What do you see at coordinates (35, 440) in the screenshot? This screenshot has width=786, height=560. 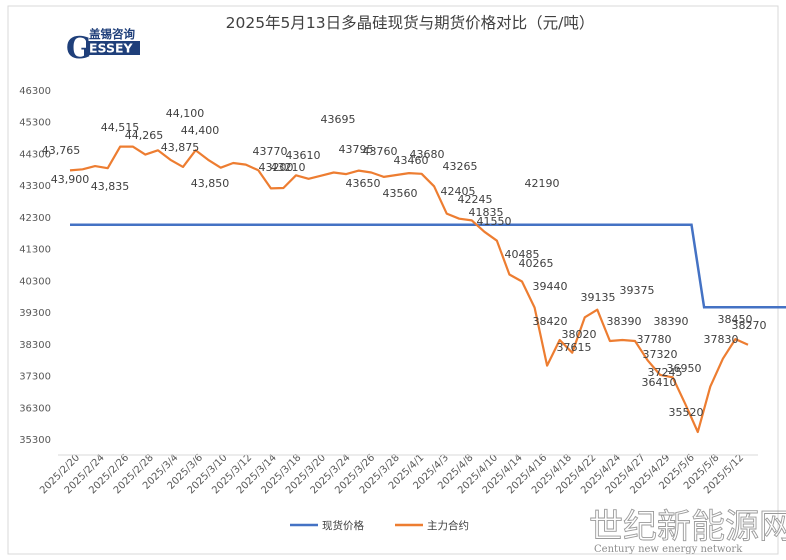 I see `y-tick-label: 35300` at bounding box center [35, 440].